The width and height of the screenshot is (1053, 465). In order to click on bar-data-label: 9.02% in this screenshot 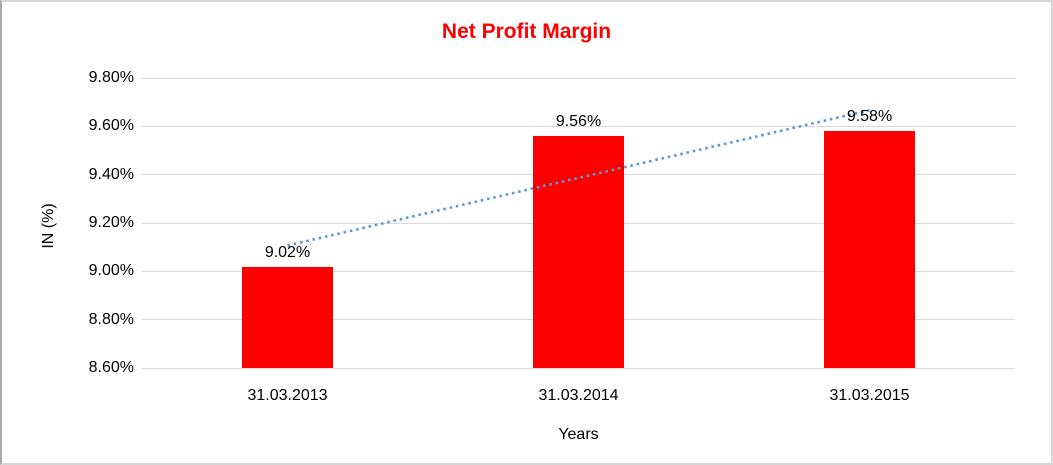, I will do `click(287, 252)`.